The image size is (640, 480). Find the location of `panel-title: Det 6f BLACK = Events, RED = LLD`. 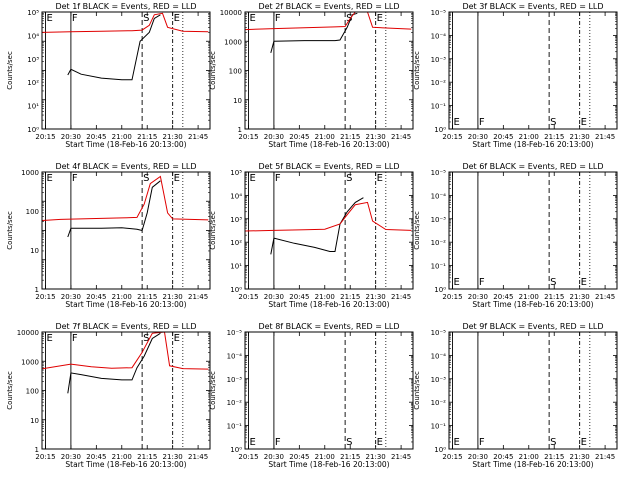

panel-title: Det 6f BLACK = Events, RED = LLD is located at coordinates (532, 166).